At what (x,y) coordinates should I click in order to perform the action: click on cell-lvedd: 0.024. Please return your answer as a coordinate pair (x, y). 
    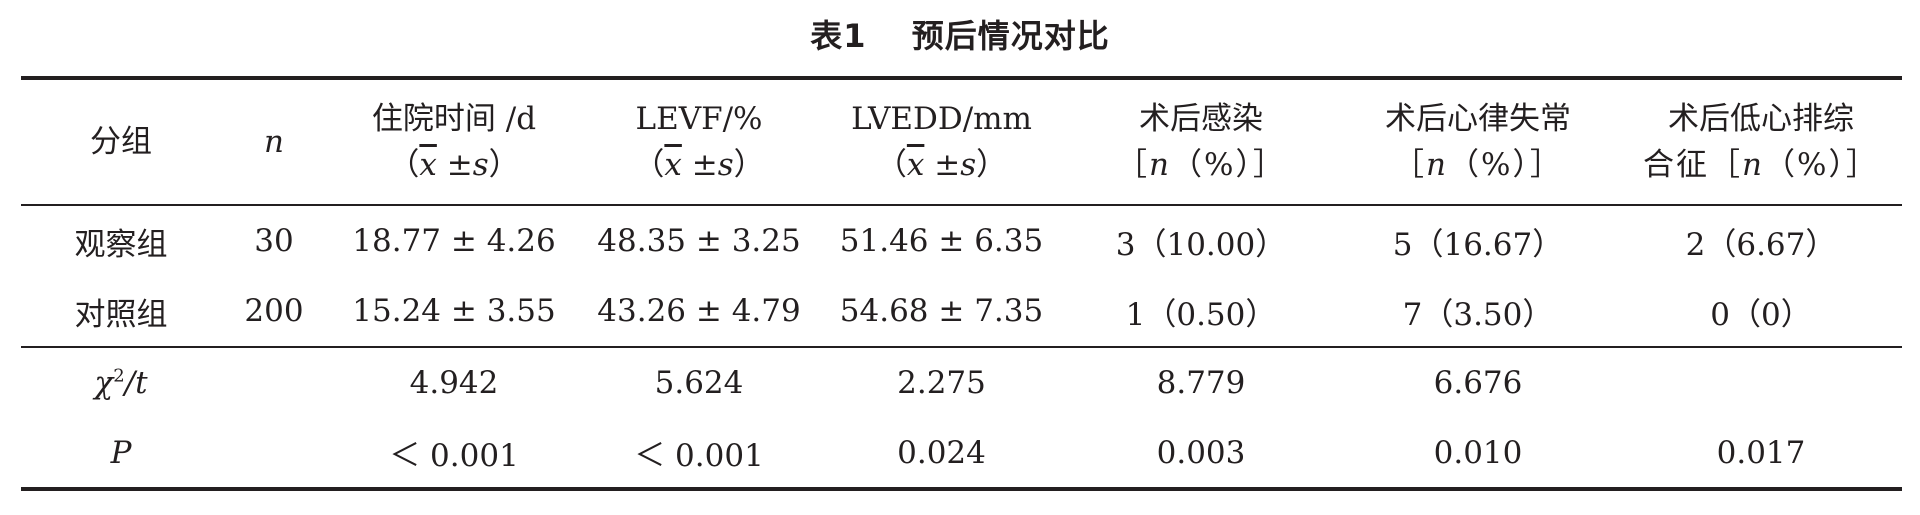
    Looking at the image, I should click on (941, 454).